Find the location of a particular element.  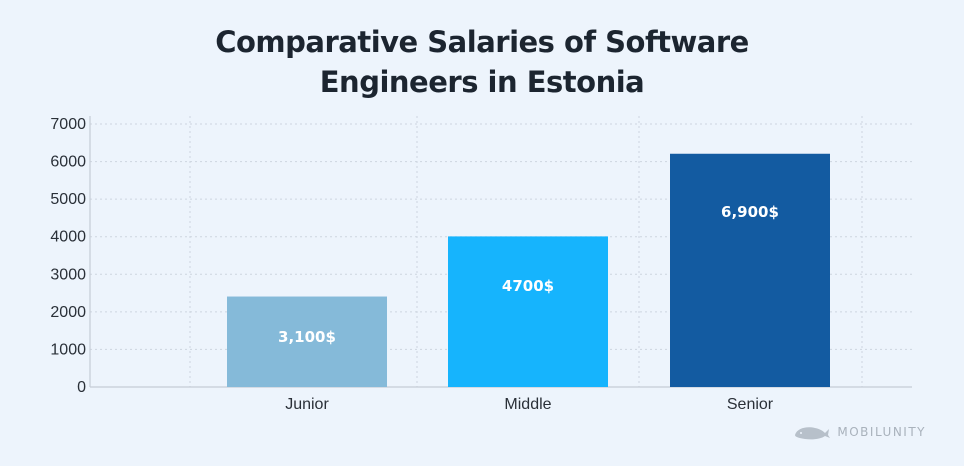

chart-title-line-1: Comparative Salaries of Software is located at coordinates (482, 42).